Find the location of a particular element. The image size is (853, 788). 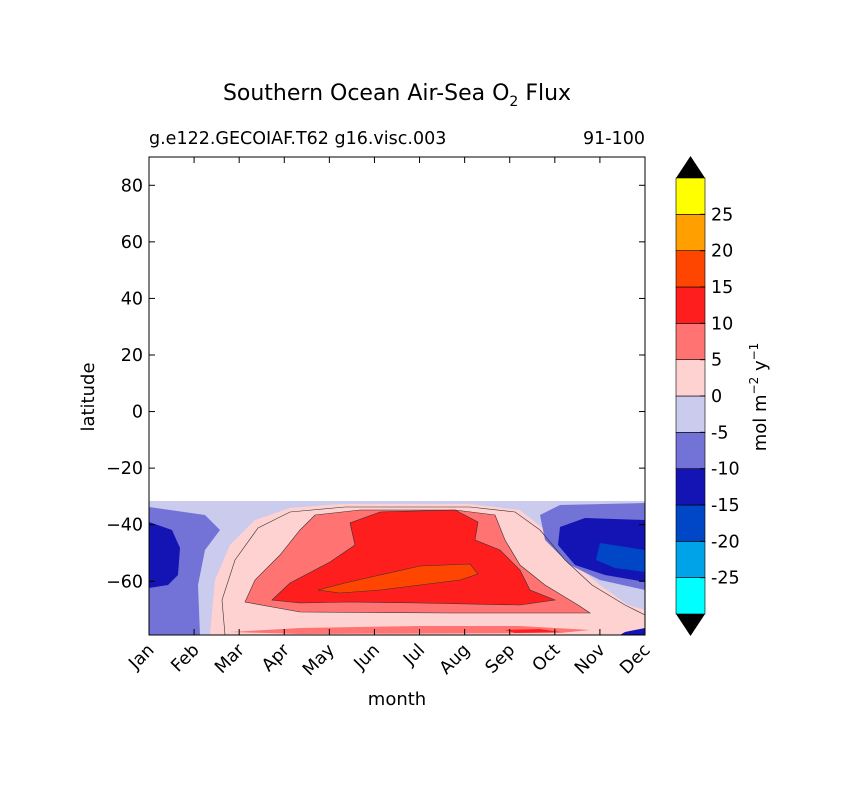

x-tick-label: Feb is located at coordinates (186, 658).